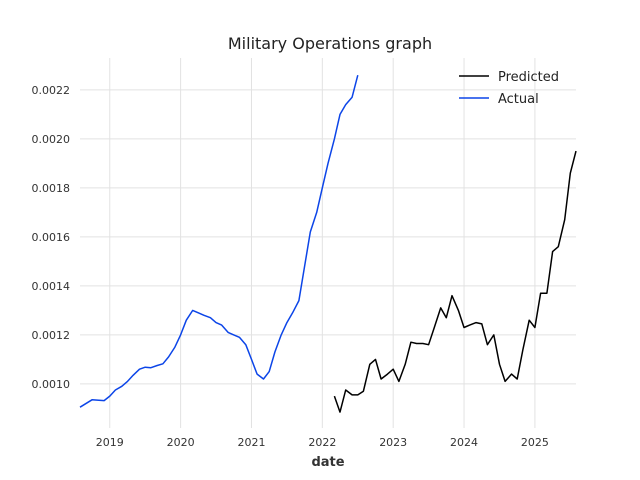  I want to click on y-tick-label: 0.0010, so click(51, 384).